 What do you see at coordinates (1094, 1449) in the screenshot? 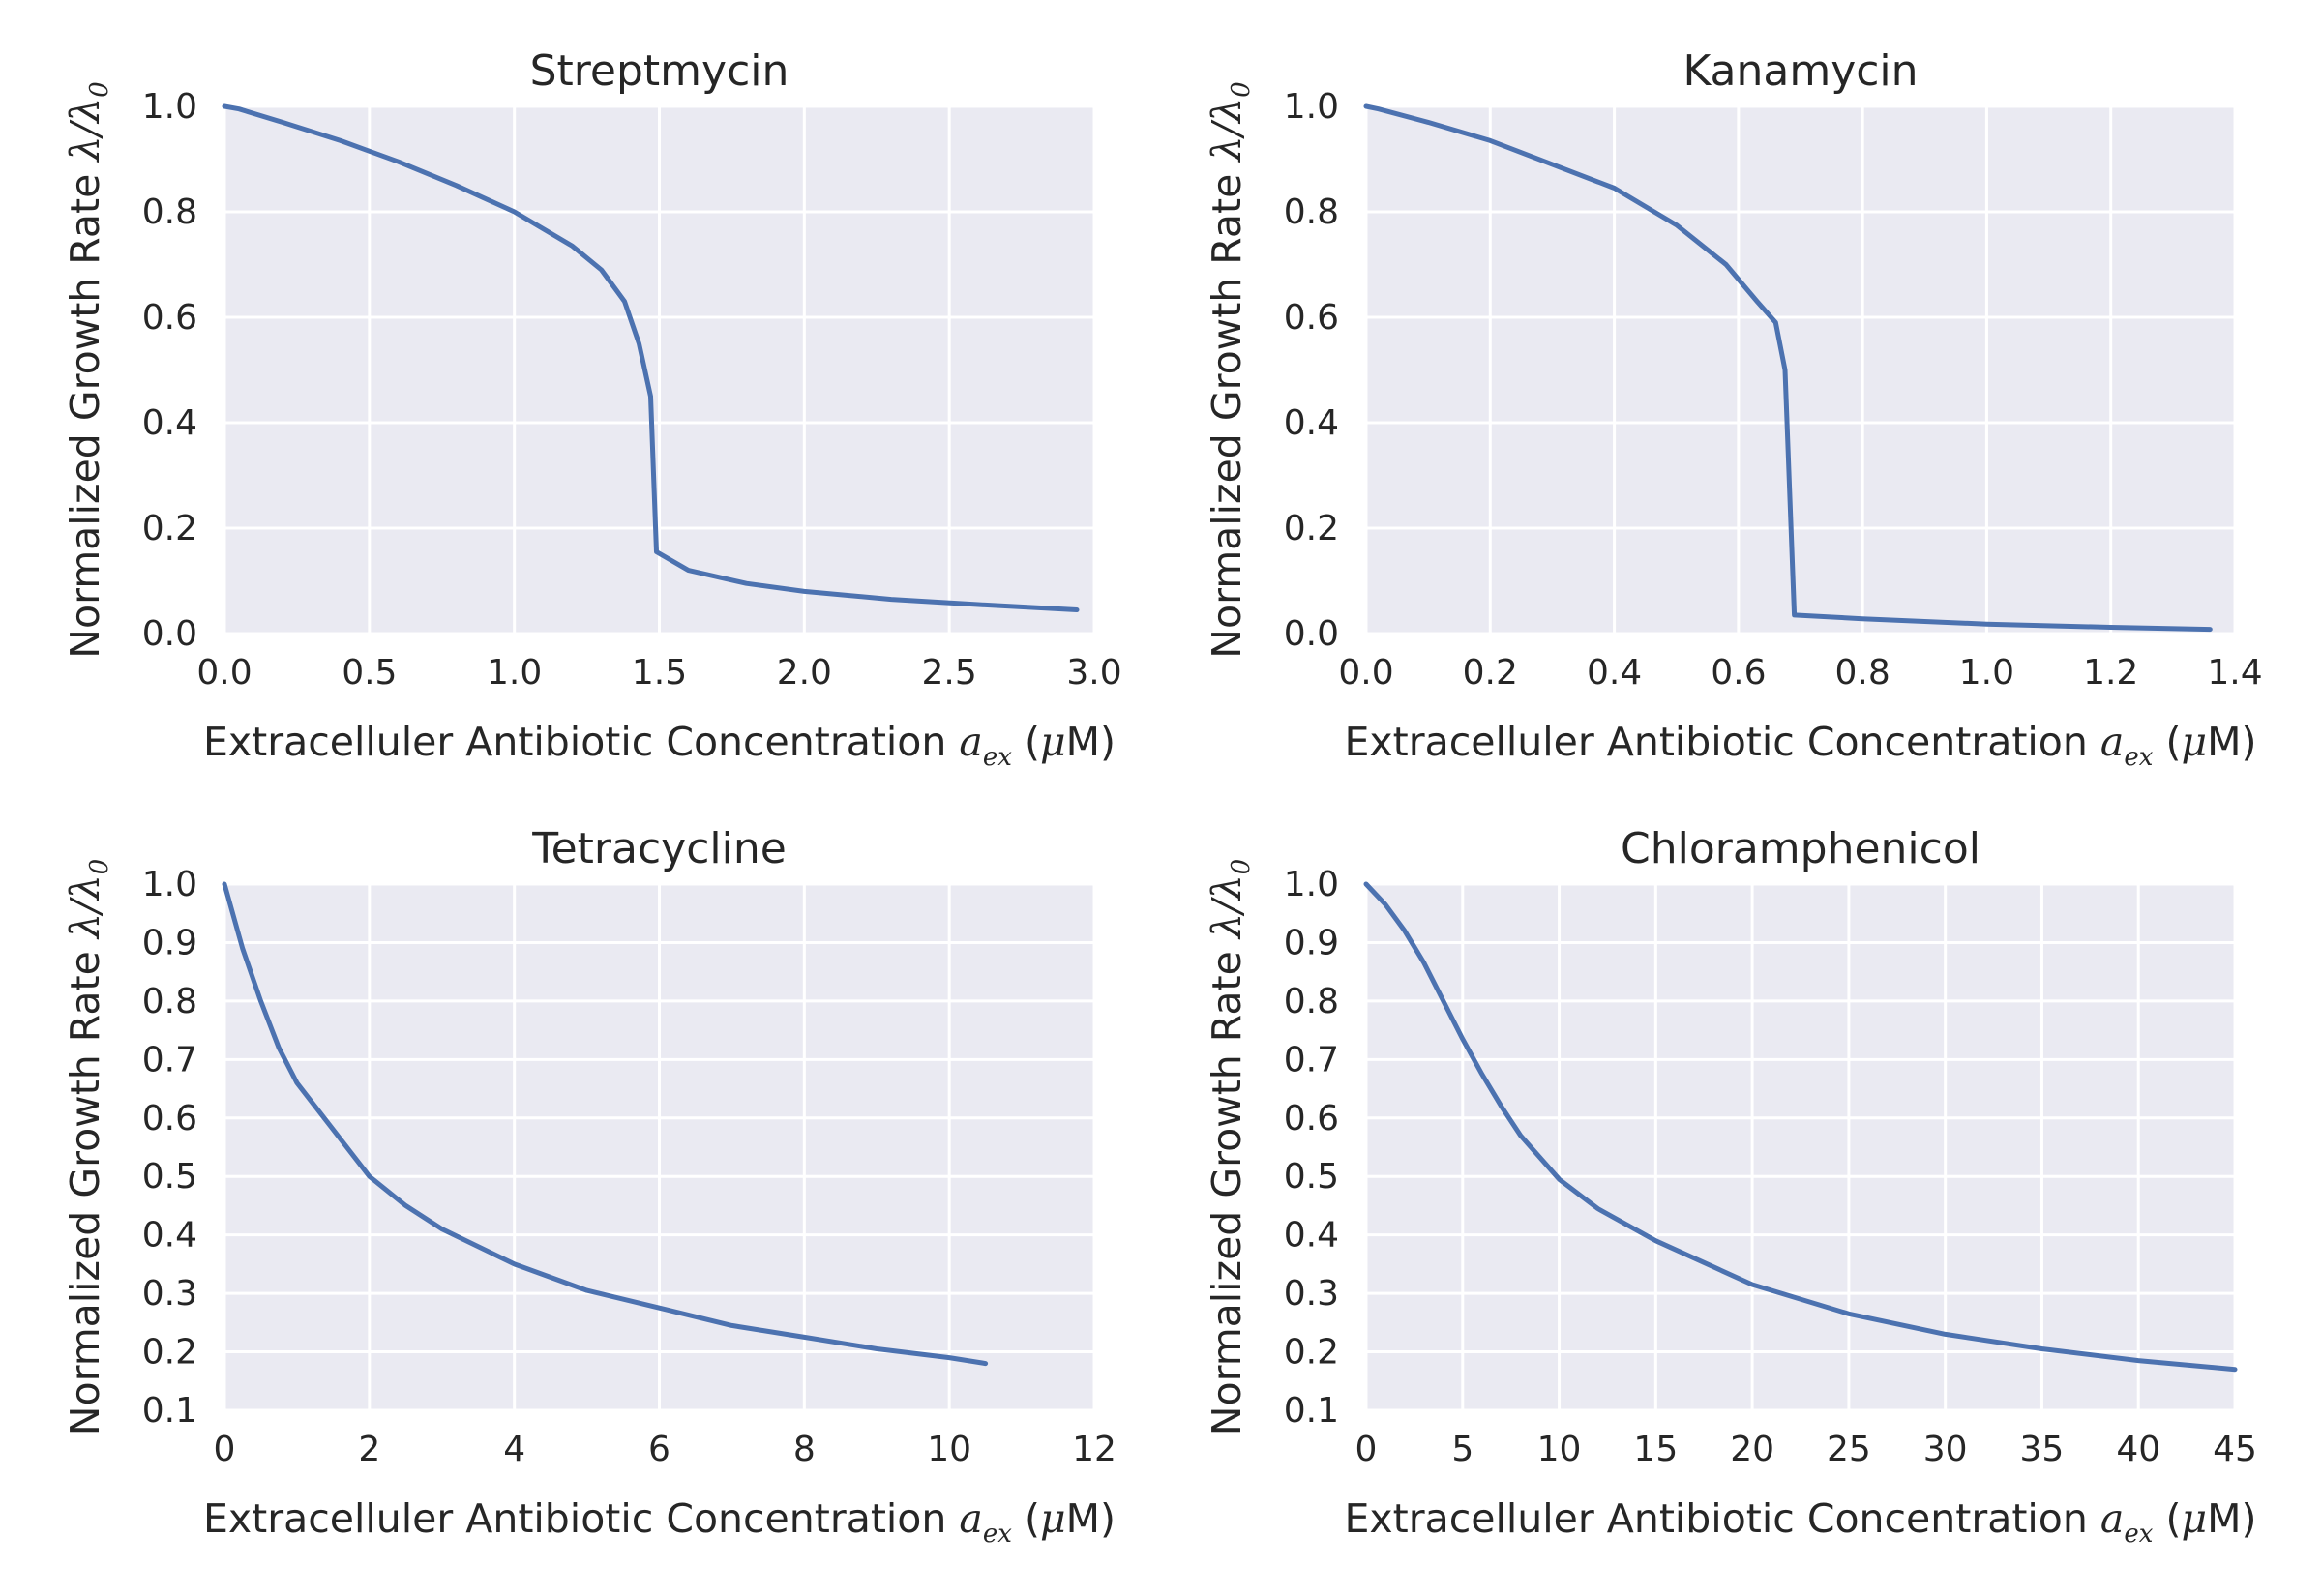
I see `x-tick-label: 12` at bounding box center [1094, 1449].